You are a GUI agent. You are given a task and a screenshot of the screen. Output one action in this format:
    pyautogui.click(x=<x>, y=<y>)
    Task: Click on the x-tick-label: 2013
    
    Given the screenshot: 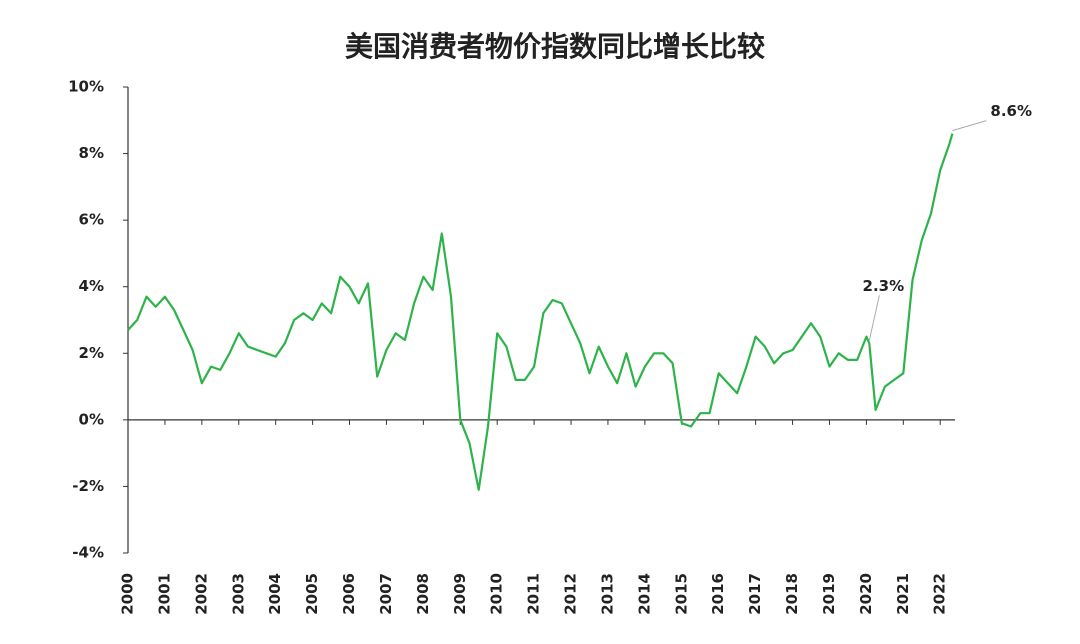 What is the action you would take?
    pyautogui.click(x=607, y=594)
    